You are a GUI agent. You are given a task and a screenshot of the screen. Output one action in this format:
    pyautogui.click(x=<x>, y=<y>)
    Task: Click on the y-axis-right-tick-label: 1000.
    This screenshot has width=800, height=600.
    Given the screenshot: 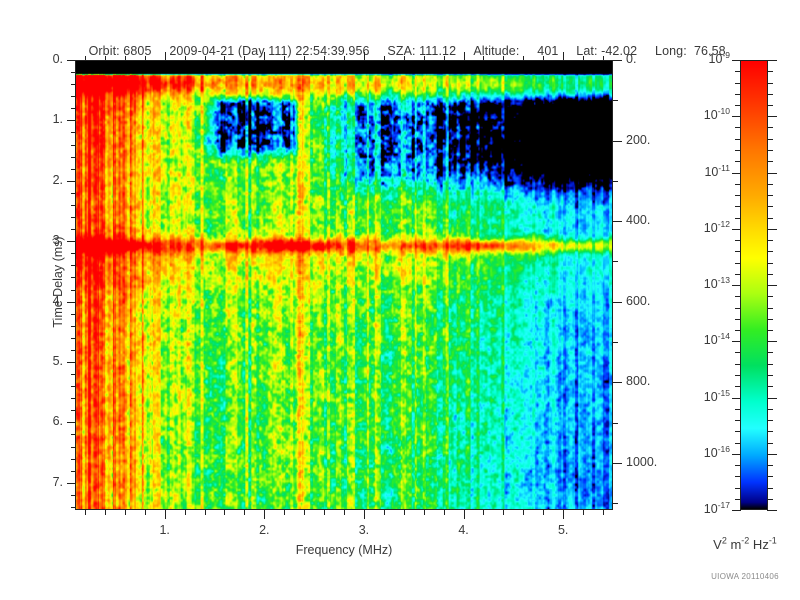 What is the action you would take?
    pyautogui.click(x=642, y=461)
    